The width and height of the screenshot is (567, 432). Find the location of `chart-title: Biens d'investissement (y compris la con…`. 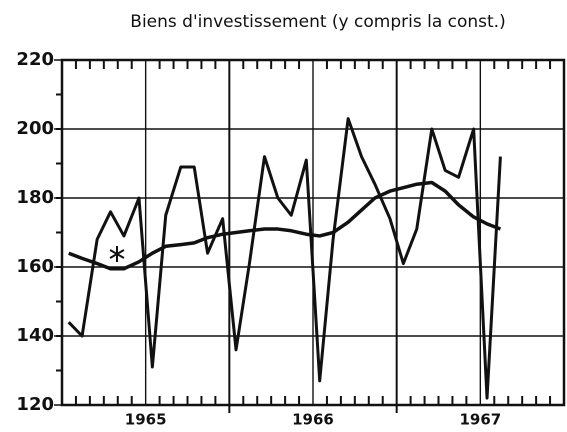

chart-title: Biens d'investissement (y compris la con… is located at coordinates (317, 22).